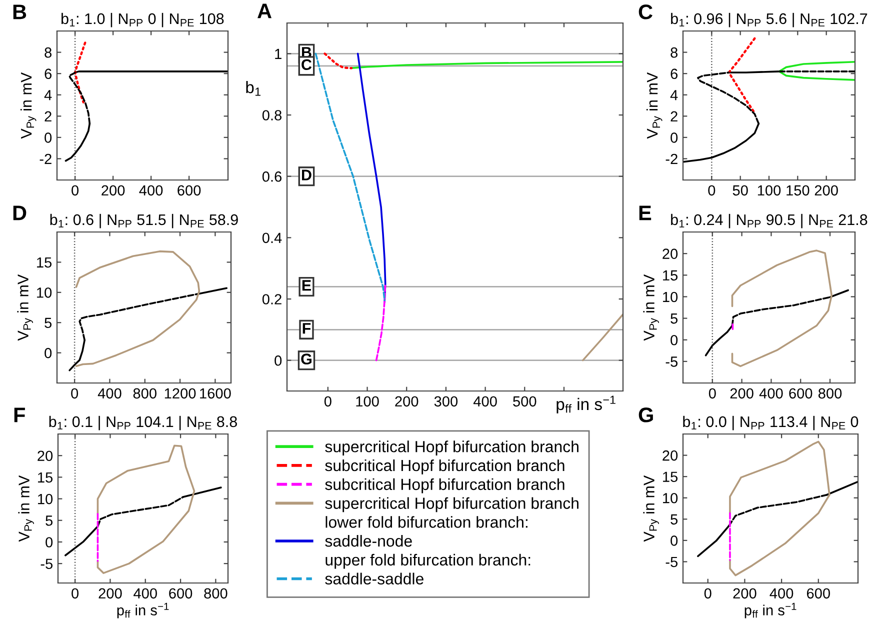 The width and height of the screenshot is (890, 626). Describe the element at coordinates (769, 20) in the screenshot. I see `chart-title: b$_{1}$: 0.96 | N$_{PP}$ 5.6 | N$_{PE}$ 102.7` at that location.